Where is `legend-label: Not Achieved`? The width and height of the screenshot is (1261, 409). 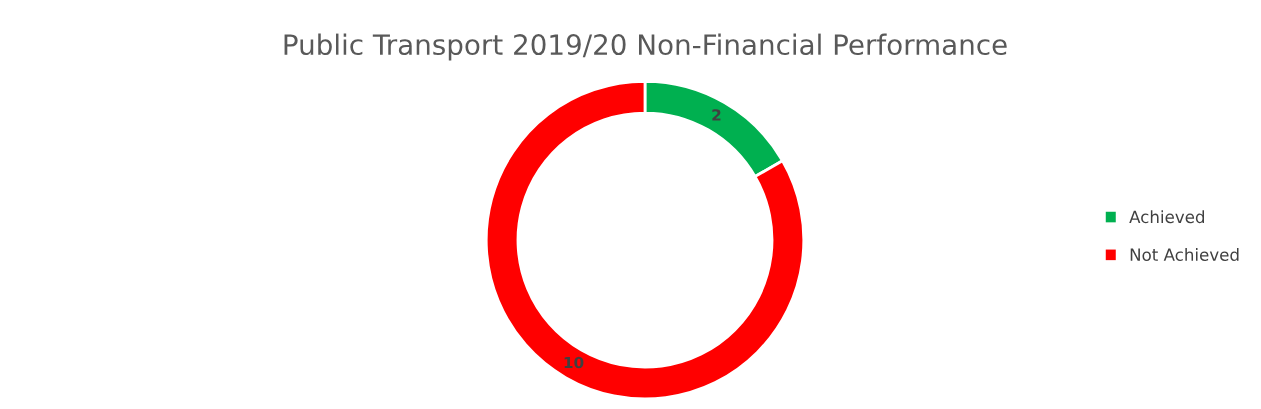
legend-label: Not Achieved is located at coordinates (1184, 254).